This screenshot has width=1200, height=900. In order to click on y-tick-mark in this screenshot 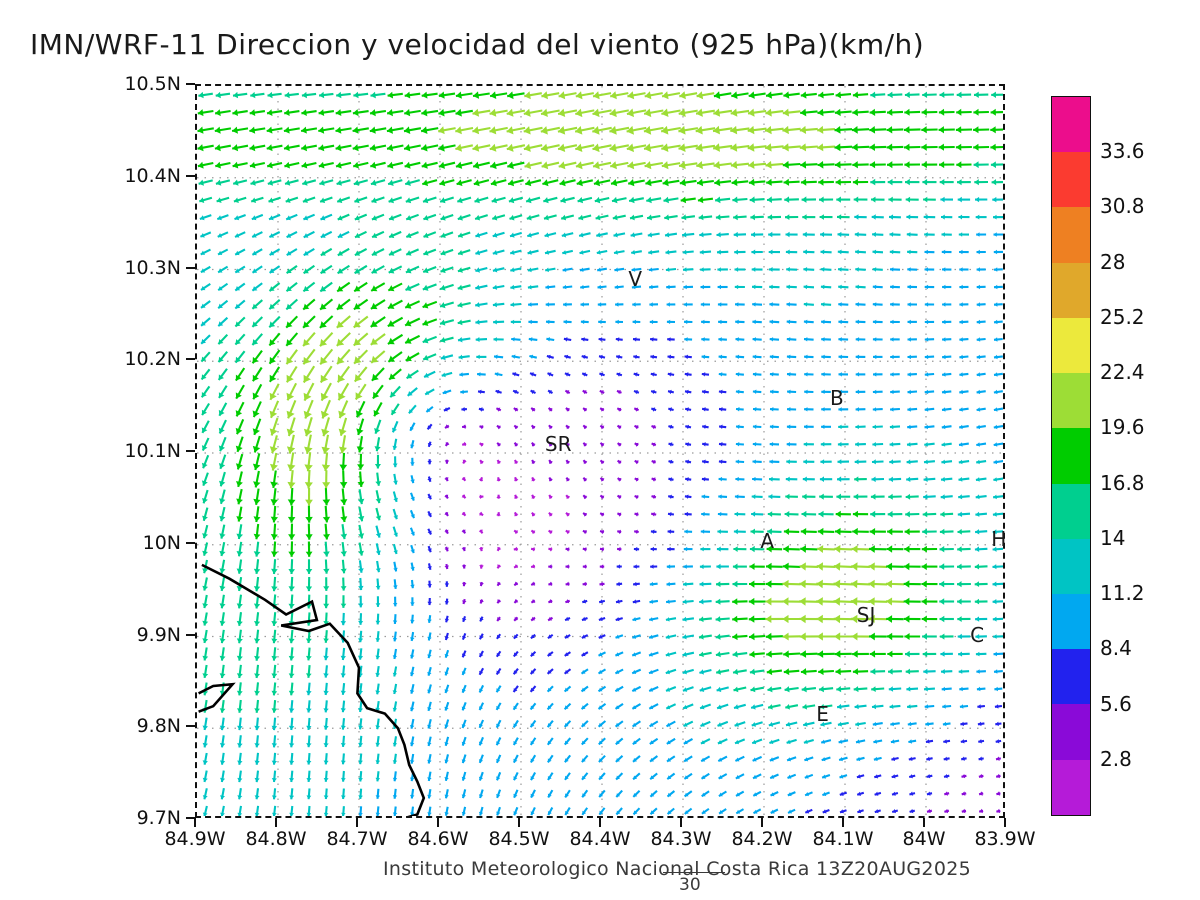, I will do `click(190, 634)`.